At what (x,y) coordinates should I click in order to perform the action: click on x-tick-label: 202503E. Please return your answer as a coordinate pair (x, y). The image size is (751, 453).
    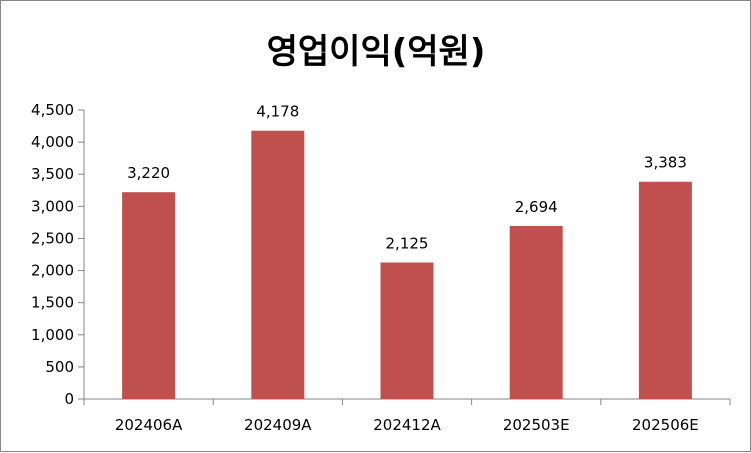
    Looking at the image, I should click on (536, 425).